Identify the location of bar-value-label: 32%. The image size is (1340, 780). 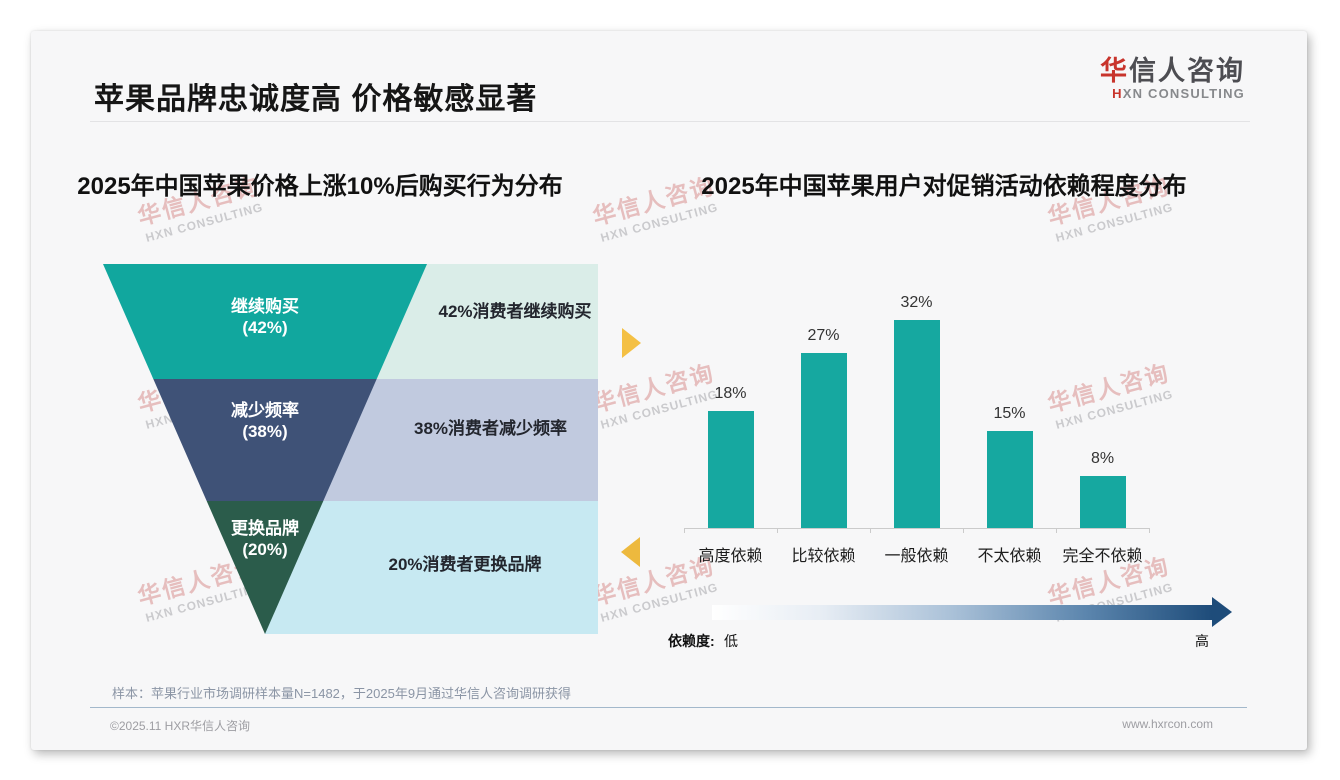
(916, 302).